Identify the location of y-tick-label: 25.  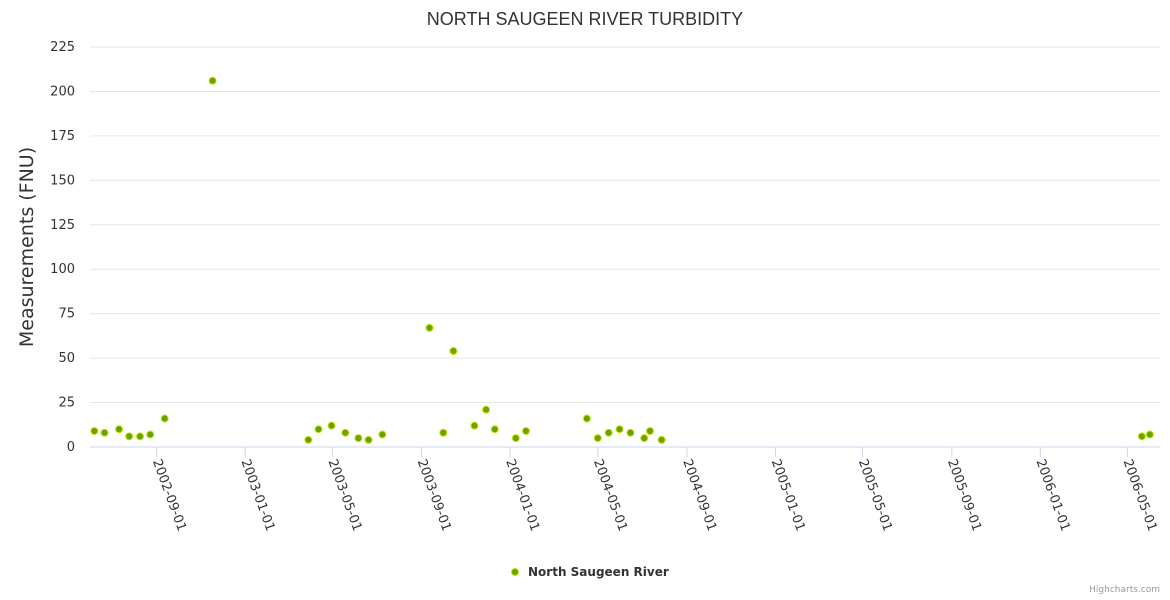
(66, 403).